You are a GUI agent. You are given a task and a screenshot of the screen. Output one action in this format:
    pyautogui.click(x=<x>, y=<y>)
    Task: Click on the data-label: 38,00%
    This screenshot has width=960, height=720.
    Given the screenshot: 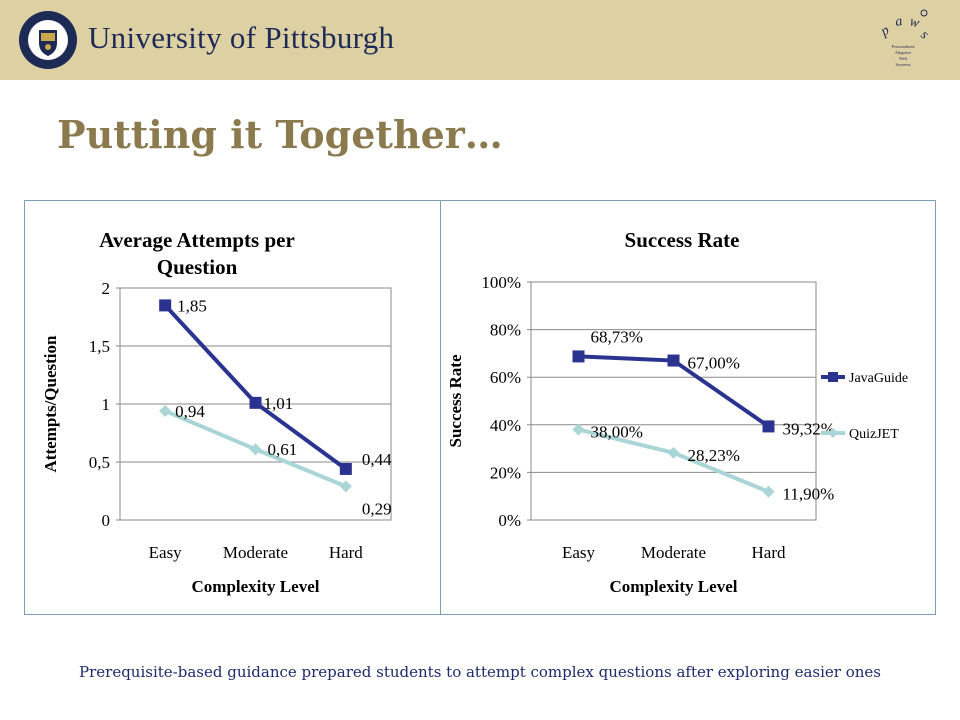 What is the action you would take?
    pyautogui.click(x=617, y=432)
    